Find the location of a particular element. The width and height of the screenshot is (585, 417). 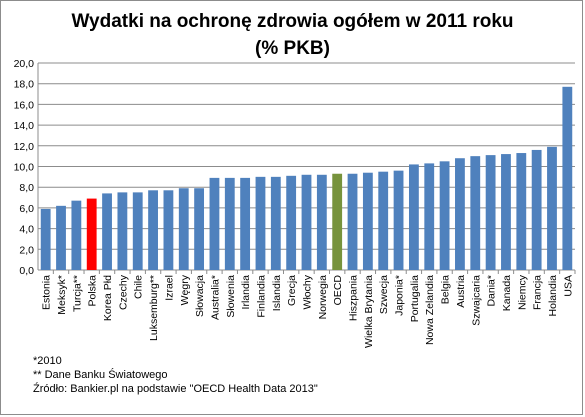

x-category-label: Korea Płd is located at coordinates (108, 298).